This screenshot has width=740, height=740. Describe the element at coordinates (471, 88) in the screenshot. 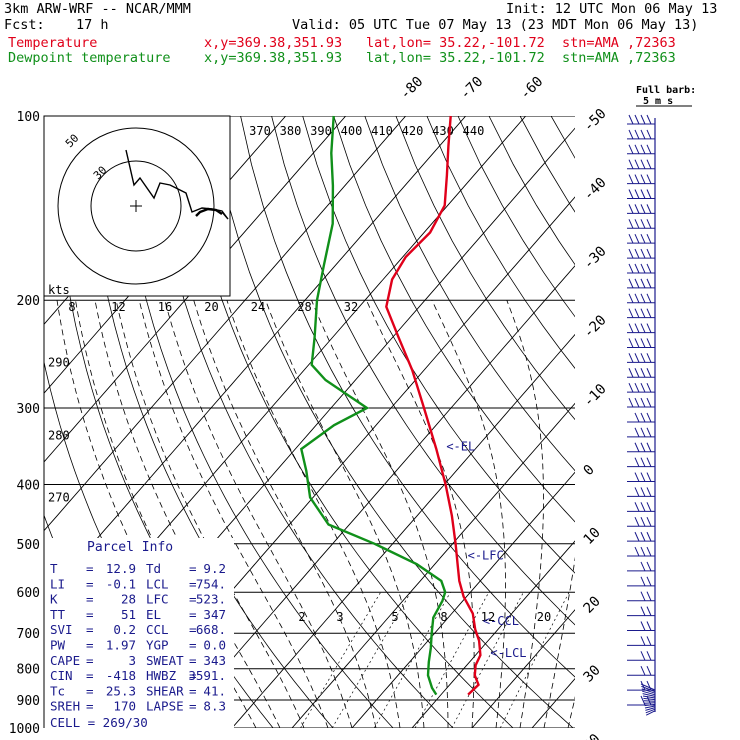

I see `isotherm-label: -70` at that location.